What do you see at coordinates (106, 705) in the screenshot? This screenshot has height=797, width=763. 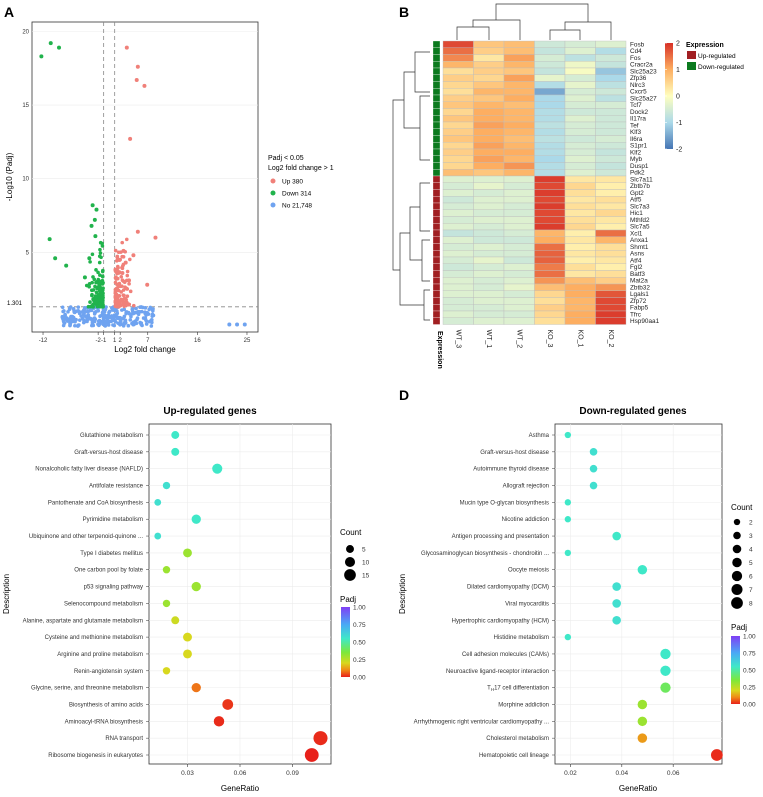 I see `dot-term-label: Biosynthesis of amino acids` at bounding box center [106, 705].